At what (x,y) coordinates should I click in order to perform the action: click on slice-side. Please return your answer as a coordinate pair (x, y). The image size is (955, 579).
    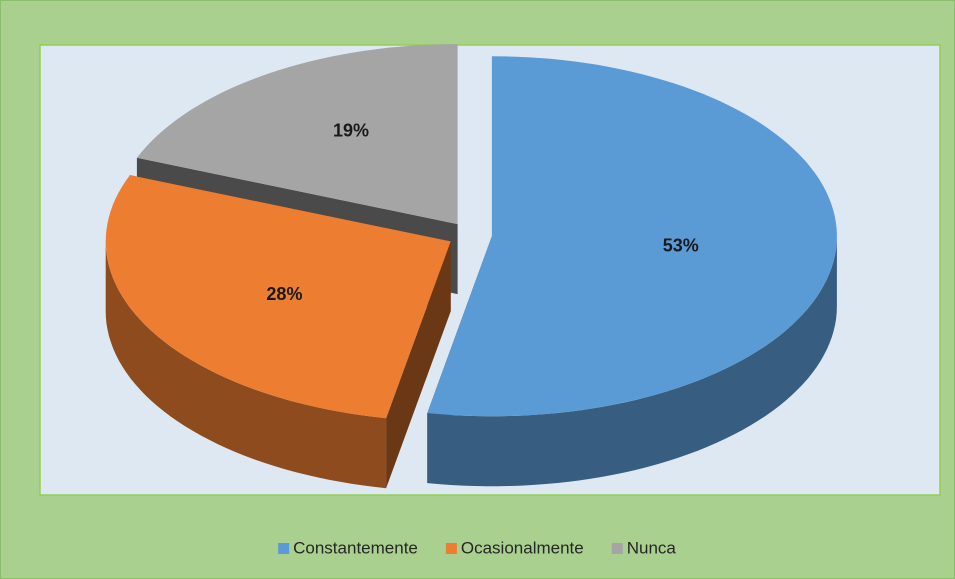
    Looking at the image, I should click on (246, 365).